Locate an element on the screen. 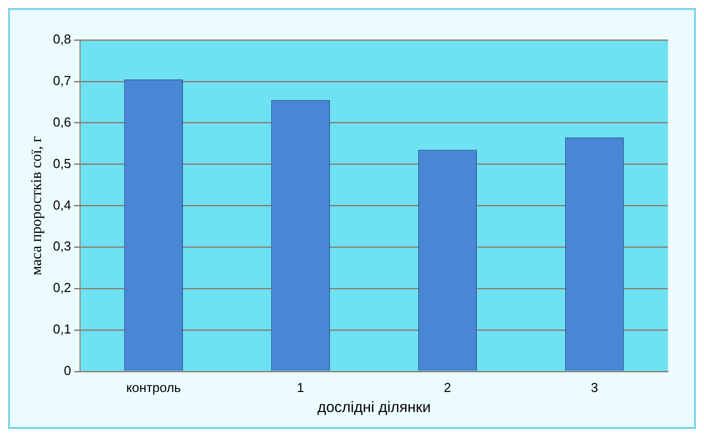 This screenshot has width=704, height=437. y-axis-title: маса проростків сої, г is located at coordinates (36, 206).